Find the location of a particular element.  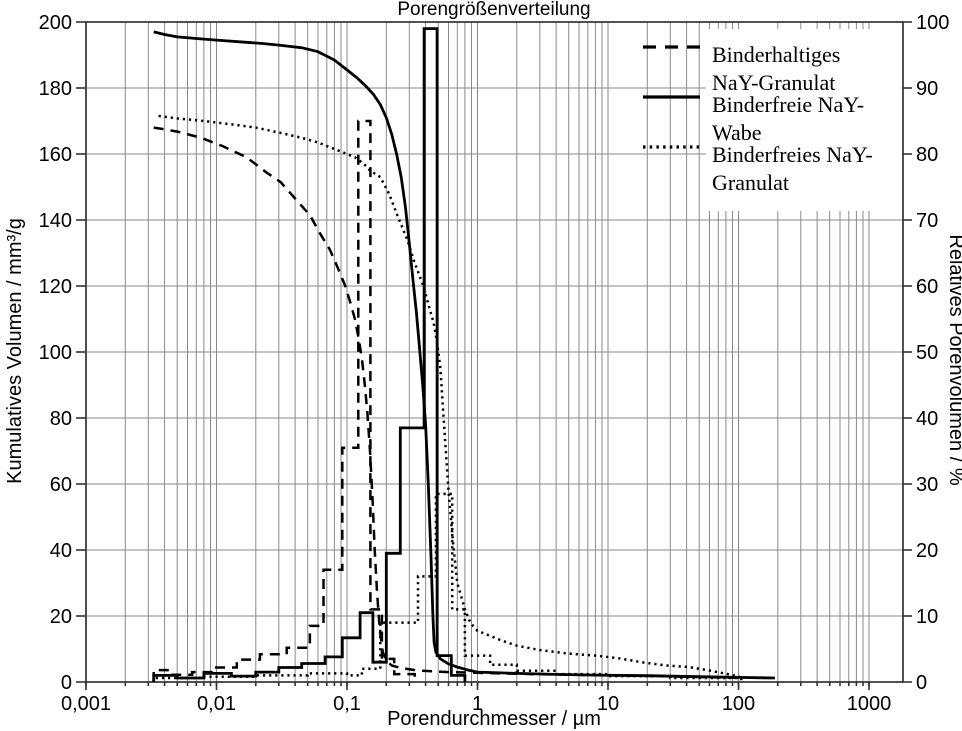

right-tick-label: 10 is located at coordinates (927, 617).